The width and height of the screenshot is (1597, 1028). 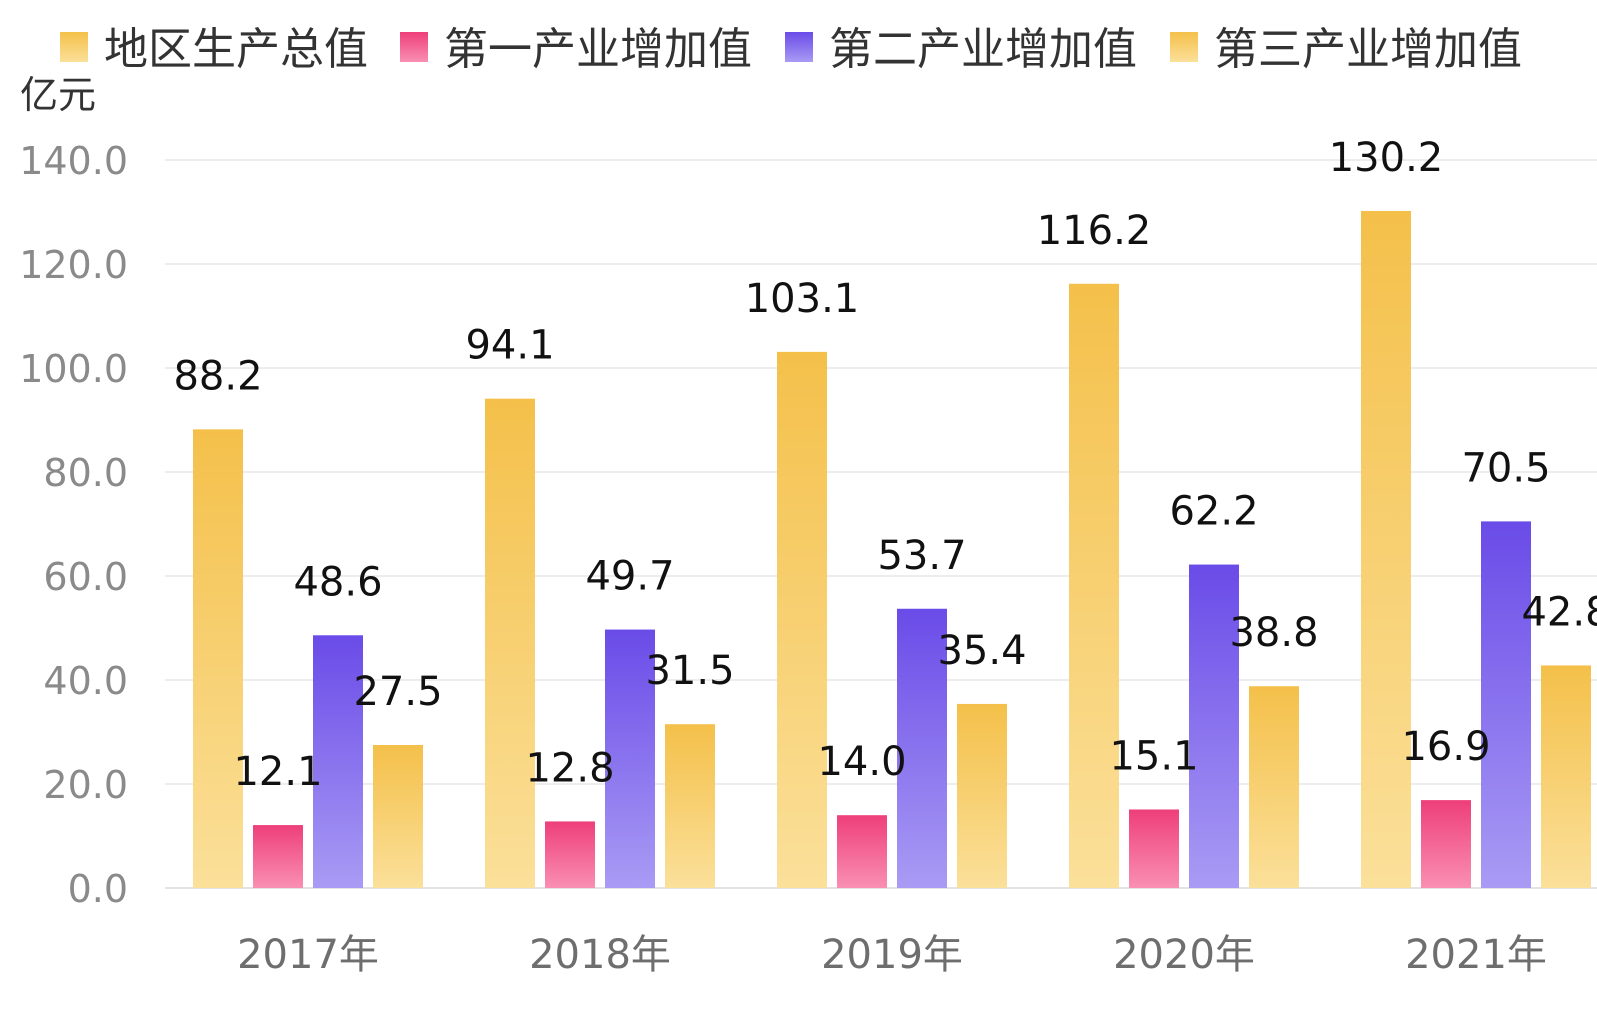 I want to click on x-axis-ticks: 2017年 2018年 2019年 2020年 2021年, so click(x=892, y=955).